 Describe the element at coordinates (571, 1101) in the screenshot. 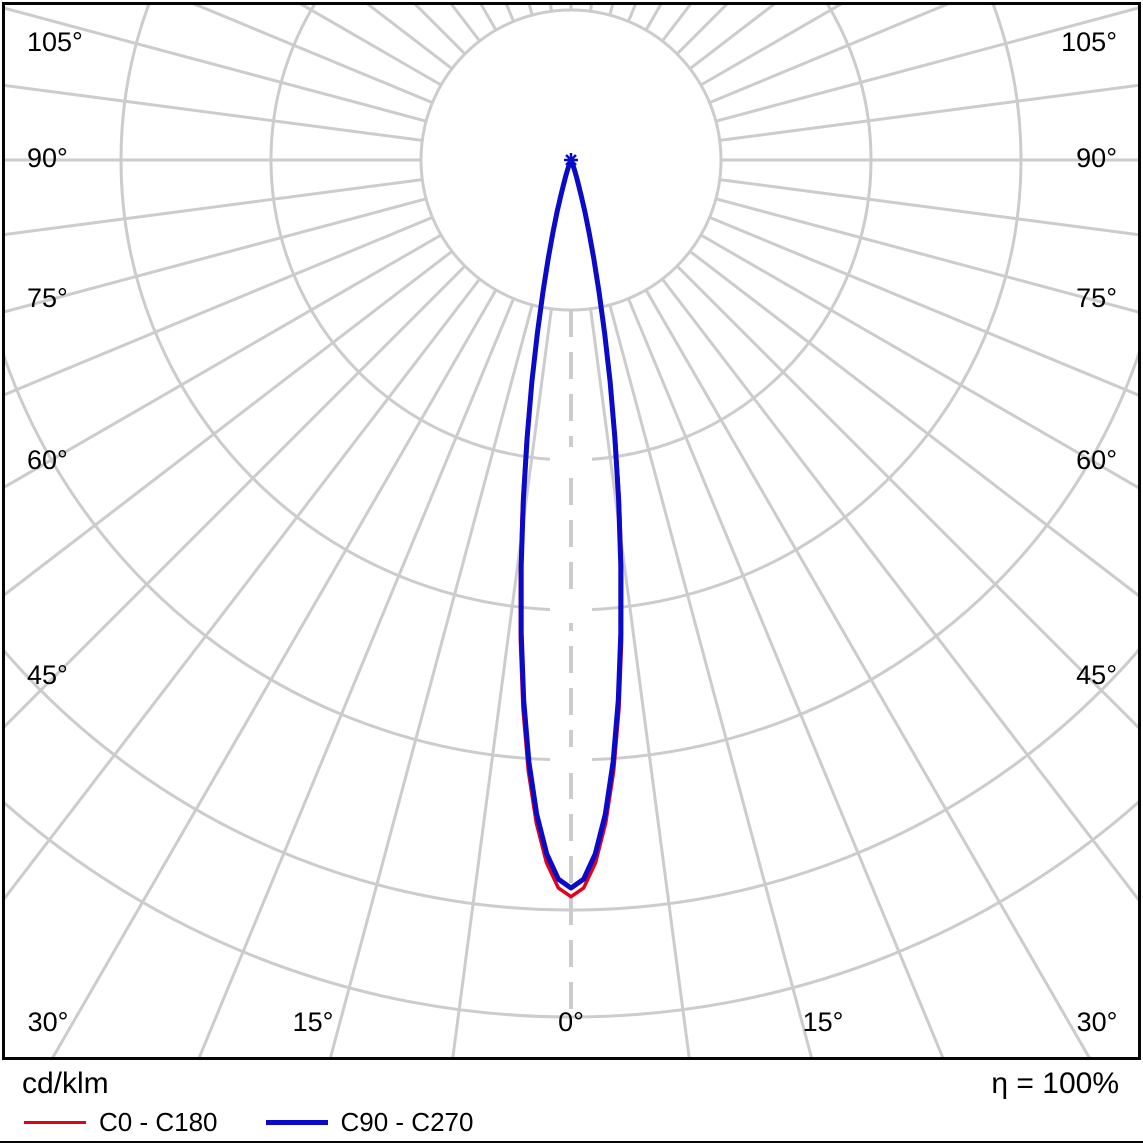

I see `chart-footer: cd/klm η = 100% C0 - C180 C90 - C270` at that location.